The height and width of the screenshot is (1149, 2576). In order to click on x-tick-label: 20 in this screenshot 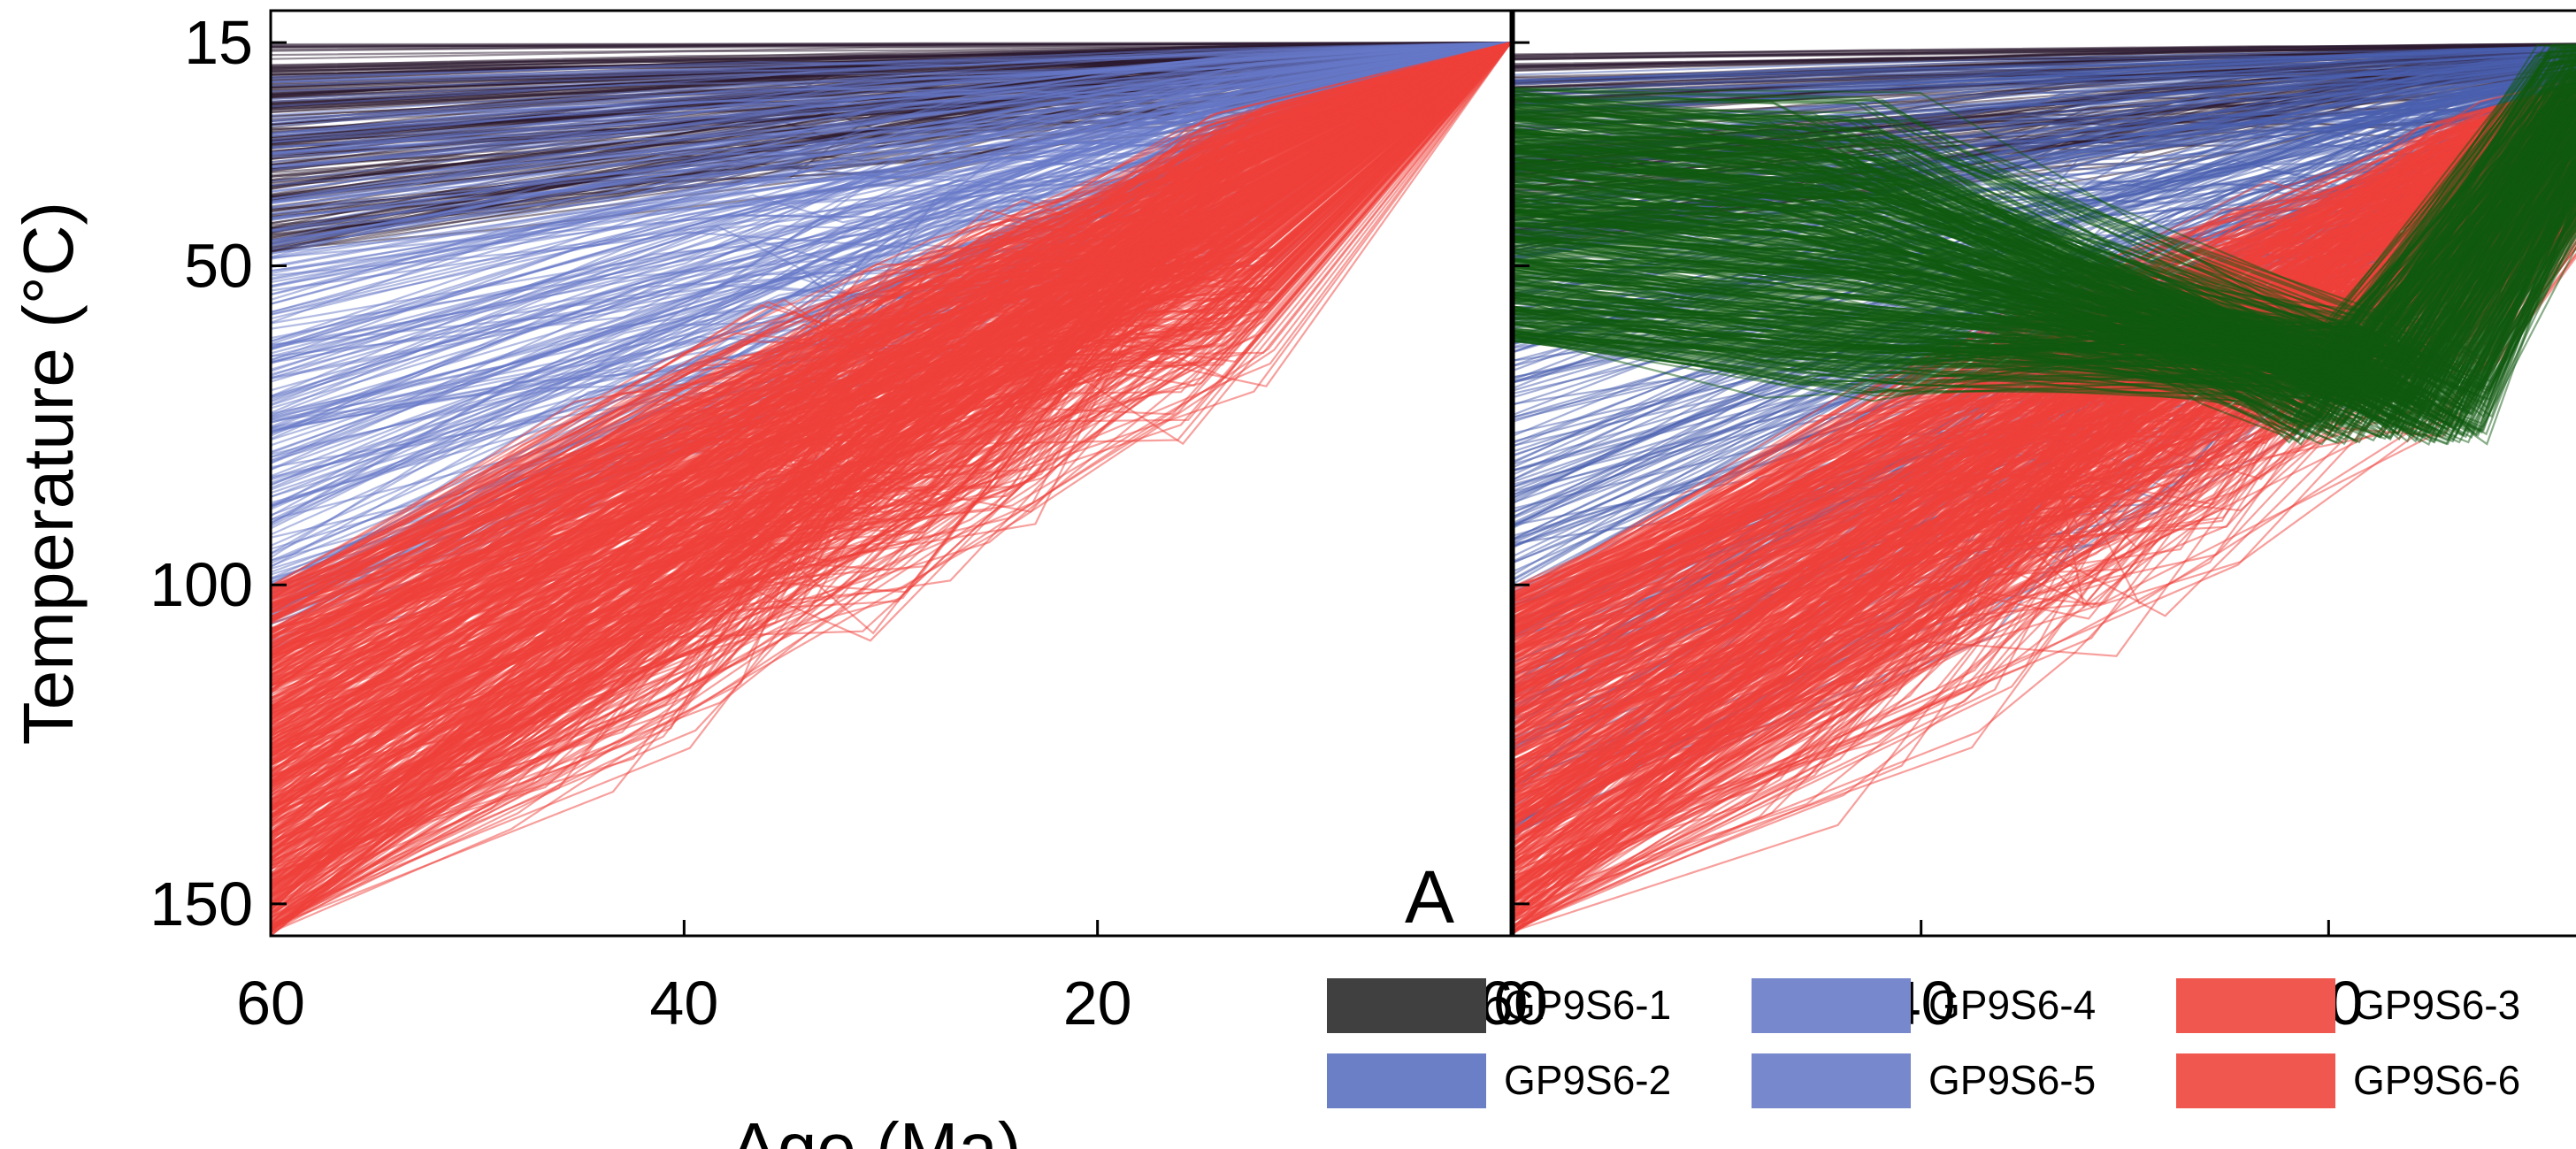, I will do `click(1097, 1003)`.